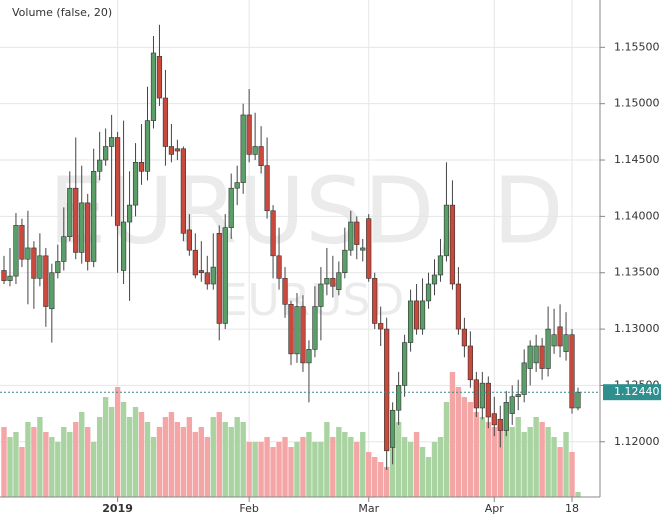 The height and width of the screenshot is (519, 664). Describe the element at coordinates (637, 441) in the screenshot. I see `y-tick-label: 1.12000` at that location.